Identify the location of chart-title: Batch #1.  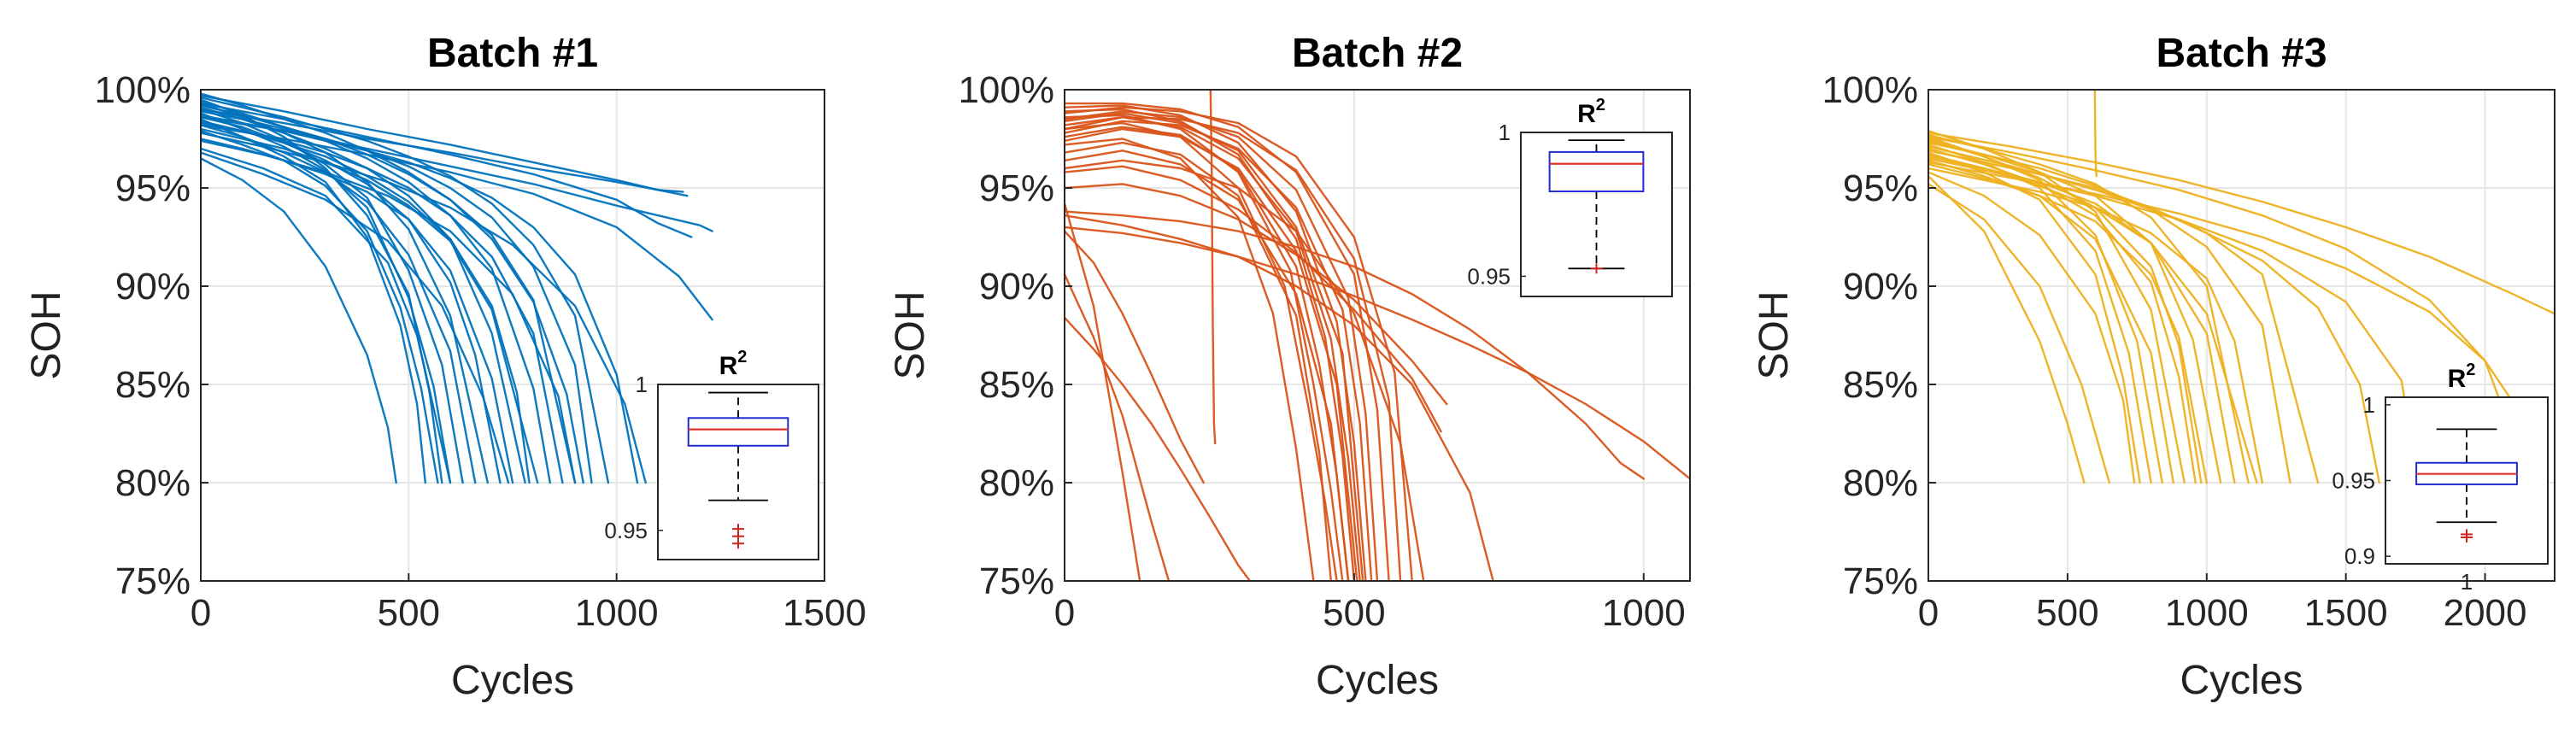
(512, 53).